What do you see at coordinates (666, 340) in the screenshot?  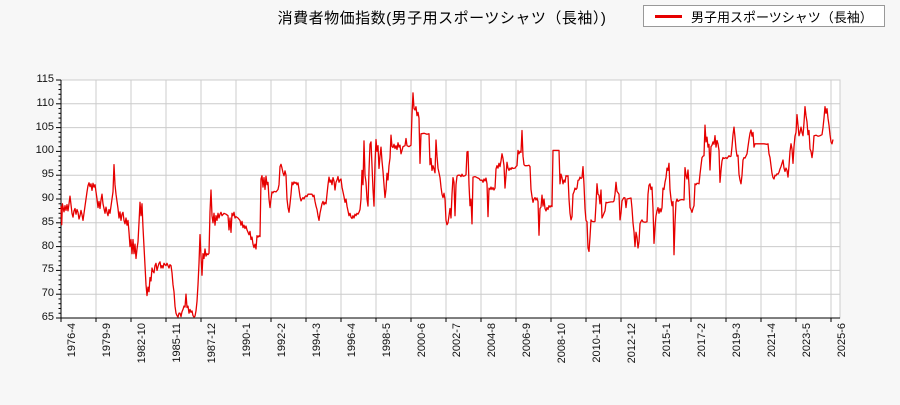 I see `x-axis-label: 2015-1` at bounding box center [666, 340].